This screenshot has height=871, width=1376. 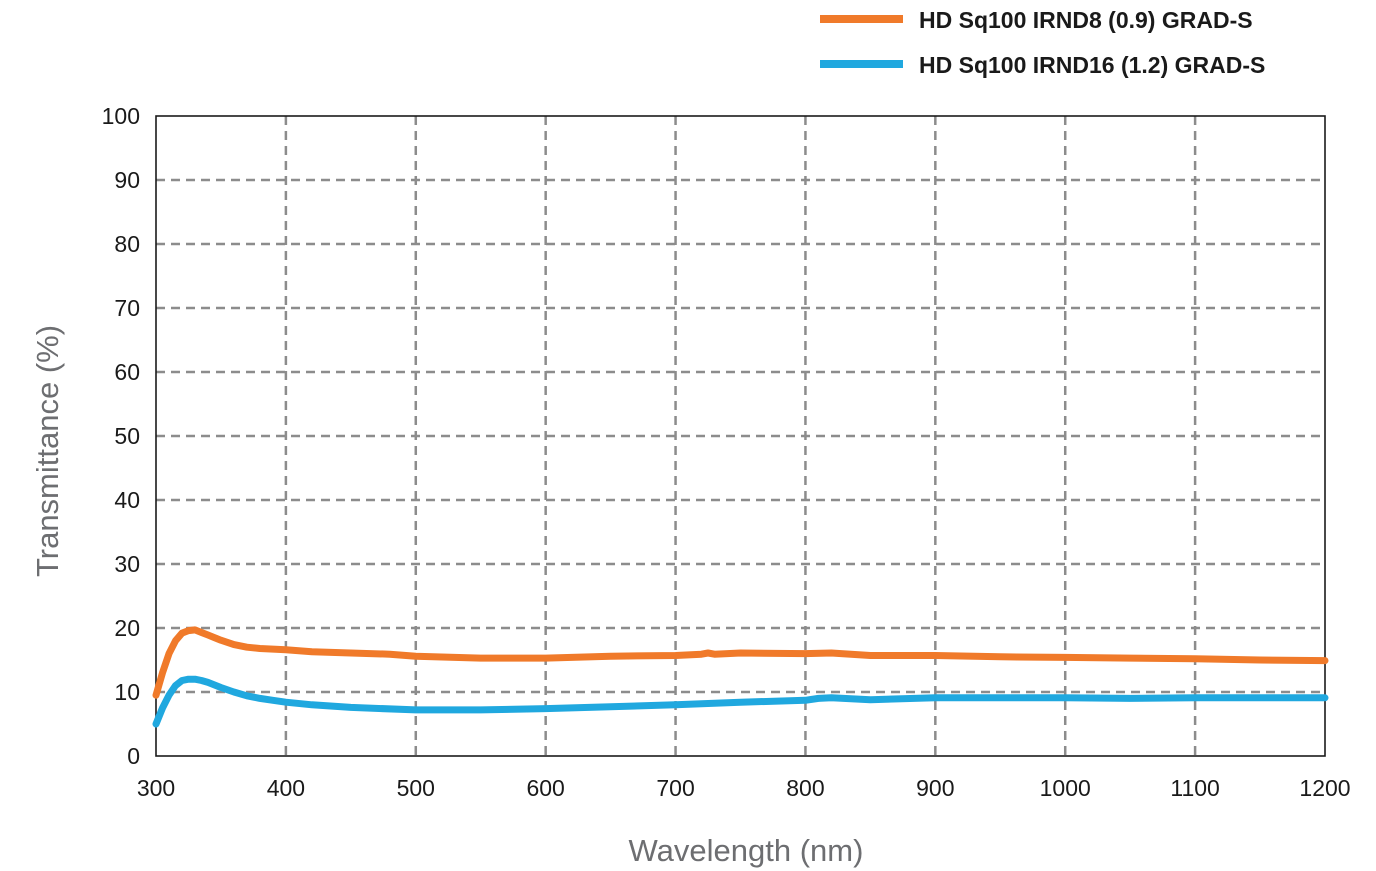 What do you see at coordinates (1092, 65) in the screenshot?
I see `legend-label-irnd16: HD Sq100 IRND16 (1.2) GRAD-S` at bounding box center [1092, 65].